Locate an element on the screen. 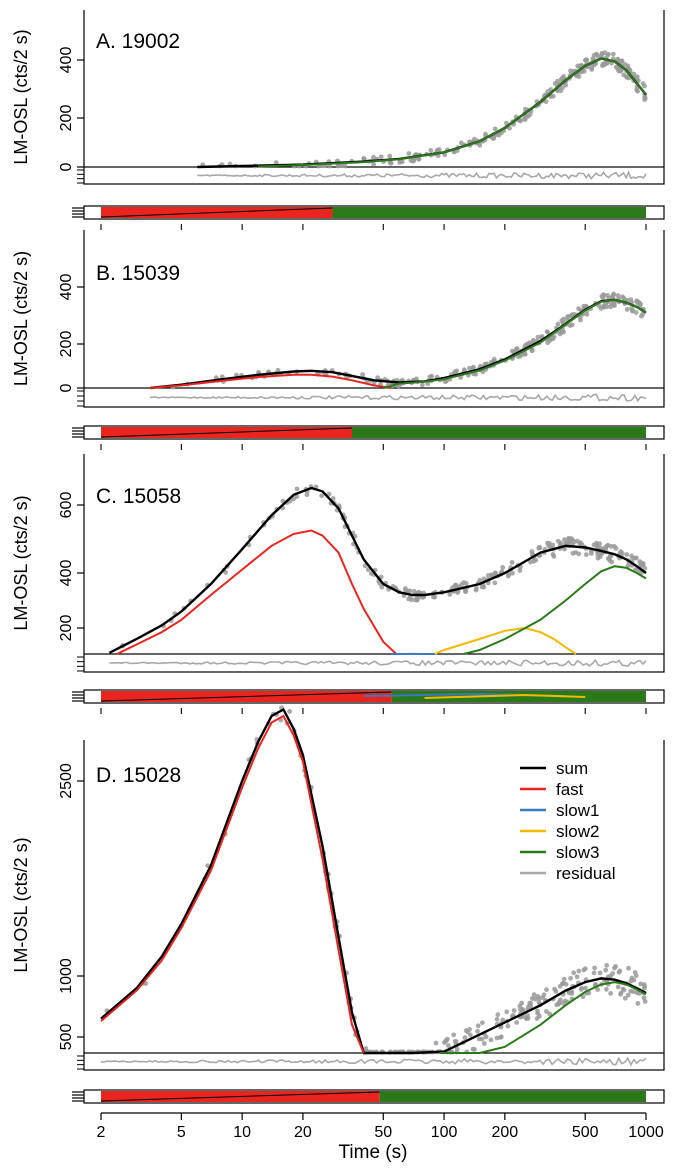 The width and height of the screenshot is (675, 1176). series-line-fast is located at coordinates (256, 592).